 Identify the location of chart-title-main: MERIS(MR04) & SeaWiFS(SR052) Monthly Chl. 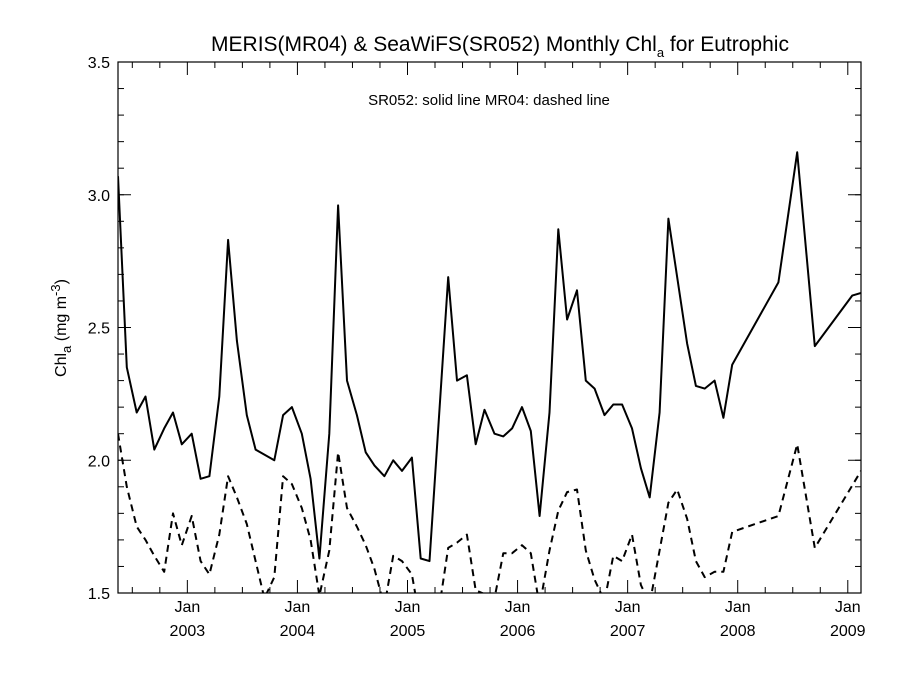
(434, 44).